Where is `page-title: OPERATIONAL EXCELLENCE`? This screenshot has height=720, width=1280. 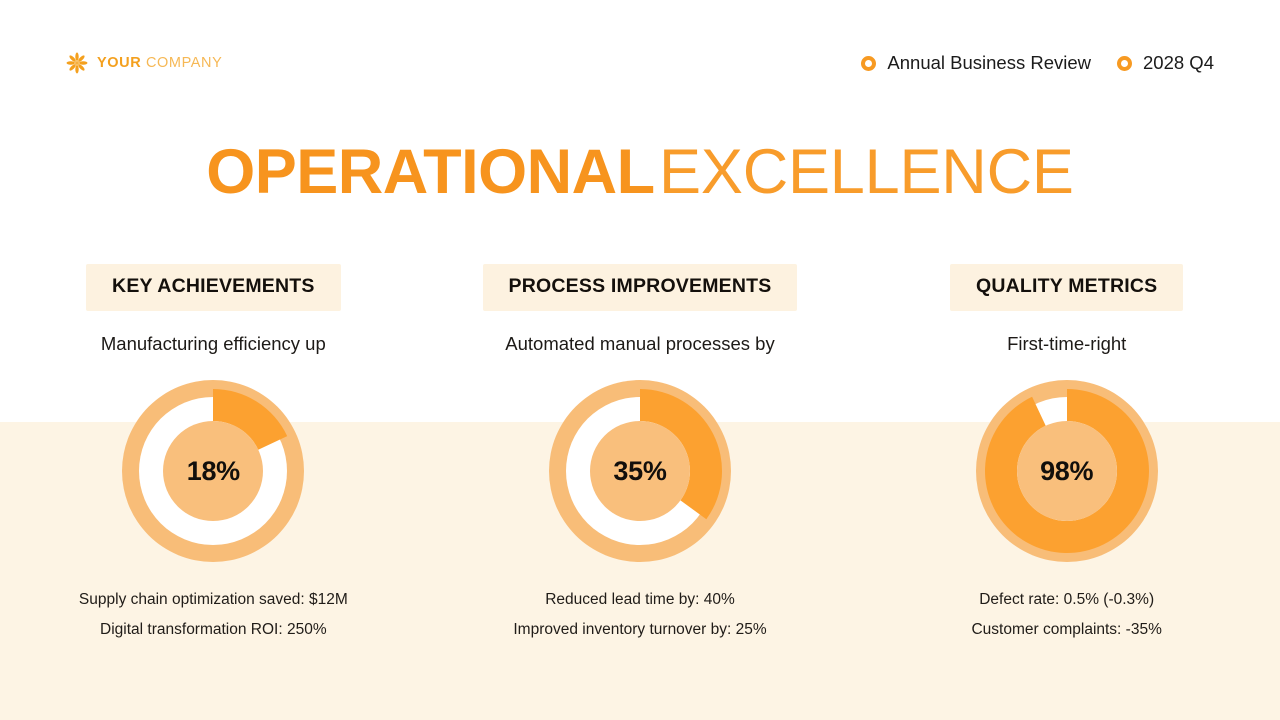
page-title: OPERATIONAL EXCELLENCE is located at coordinates (640, 172).